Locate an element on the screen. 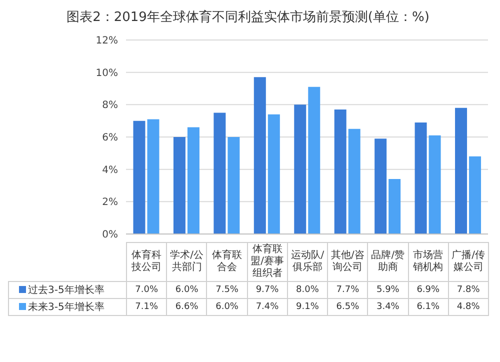 This screenshot has height=362, width=500. y-tick-label: 0% is located at coordinates (110, 235).